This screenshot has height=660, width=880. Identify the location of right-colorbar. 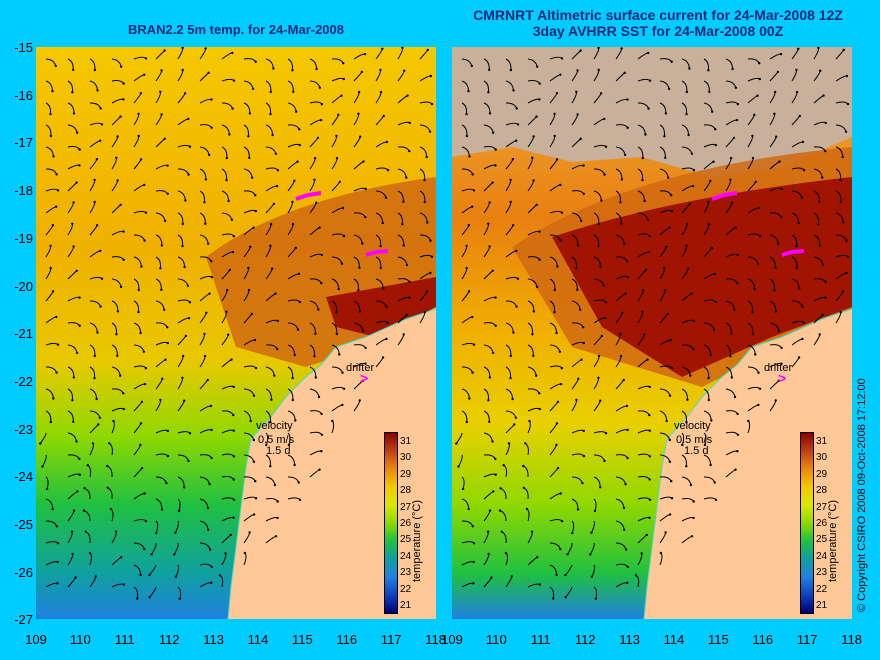
(807, 523).